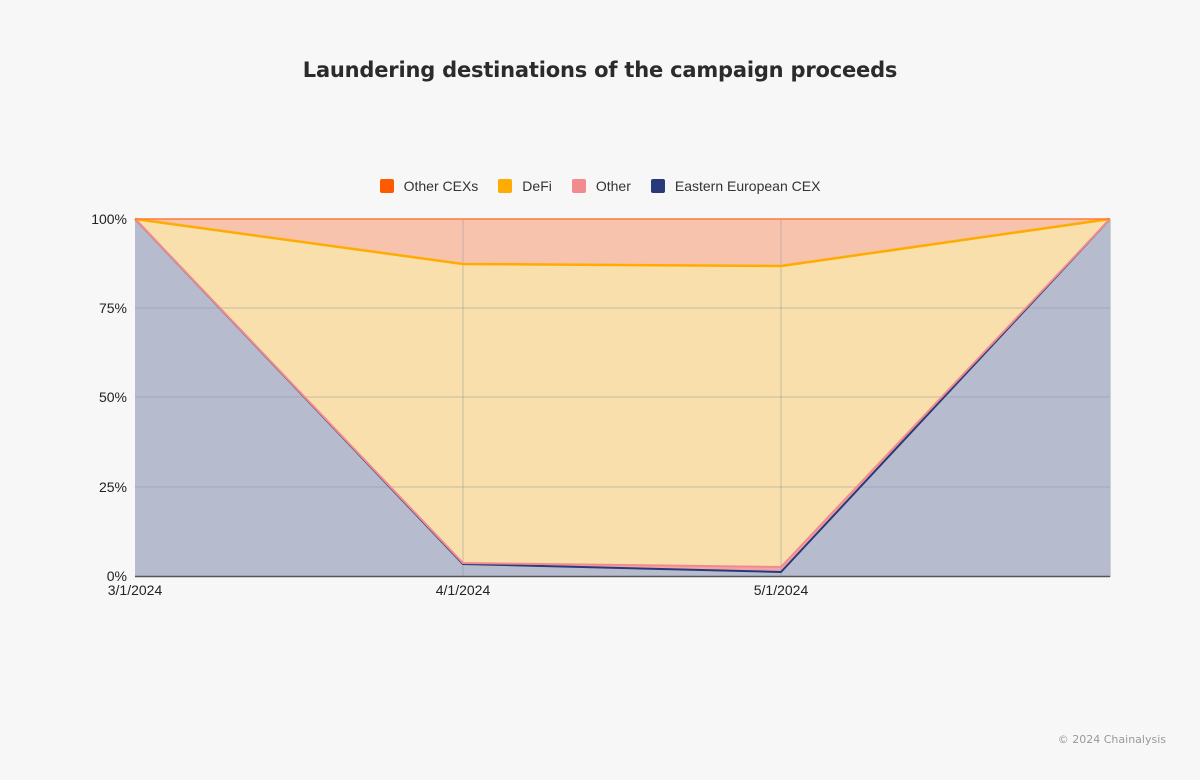 The height and width of the screenshot is (780, 1200). Describe the element at coordinates (578, 186) in the screenshot. I see `legend-swatch-other` at that location.